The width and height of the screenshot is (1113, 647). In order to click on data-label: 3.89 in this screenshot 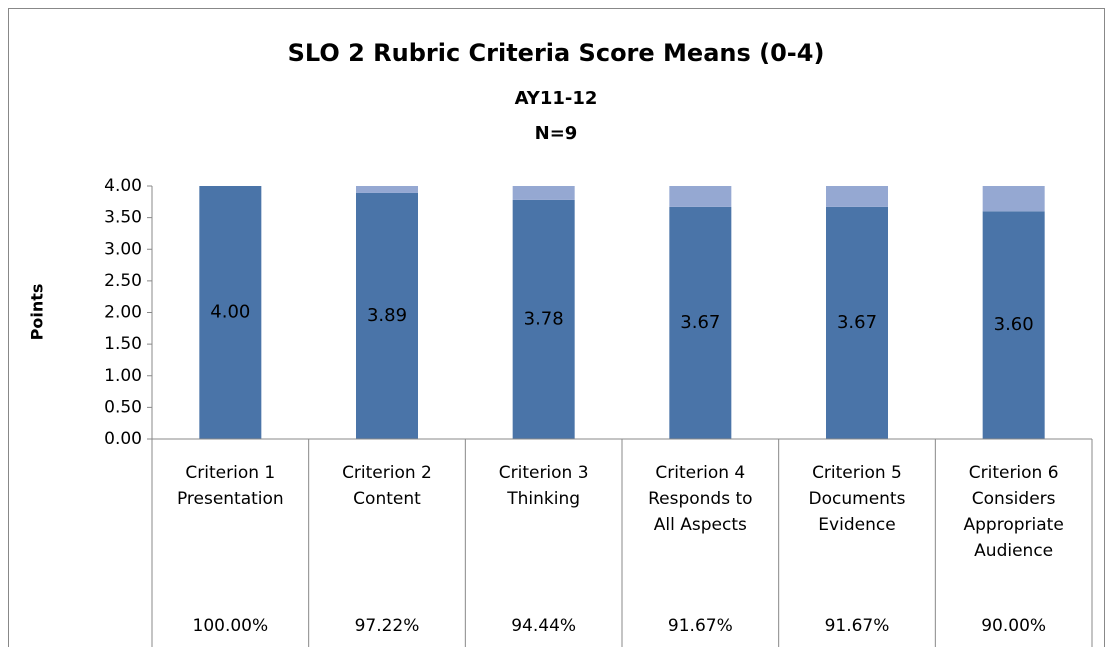, I will do `click(387, 315)`.